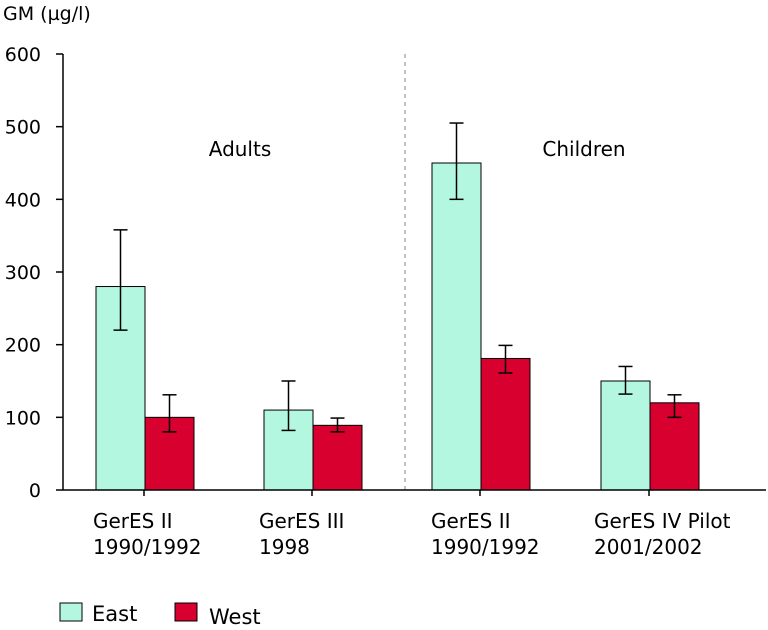  What do you see at coordinates (648, 547) in the screenshot?
I see `category-label-3-line2: 2001/2002` at bounding box center [648, 547].